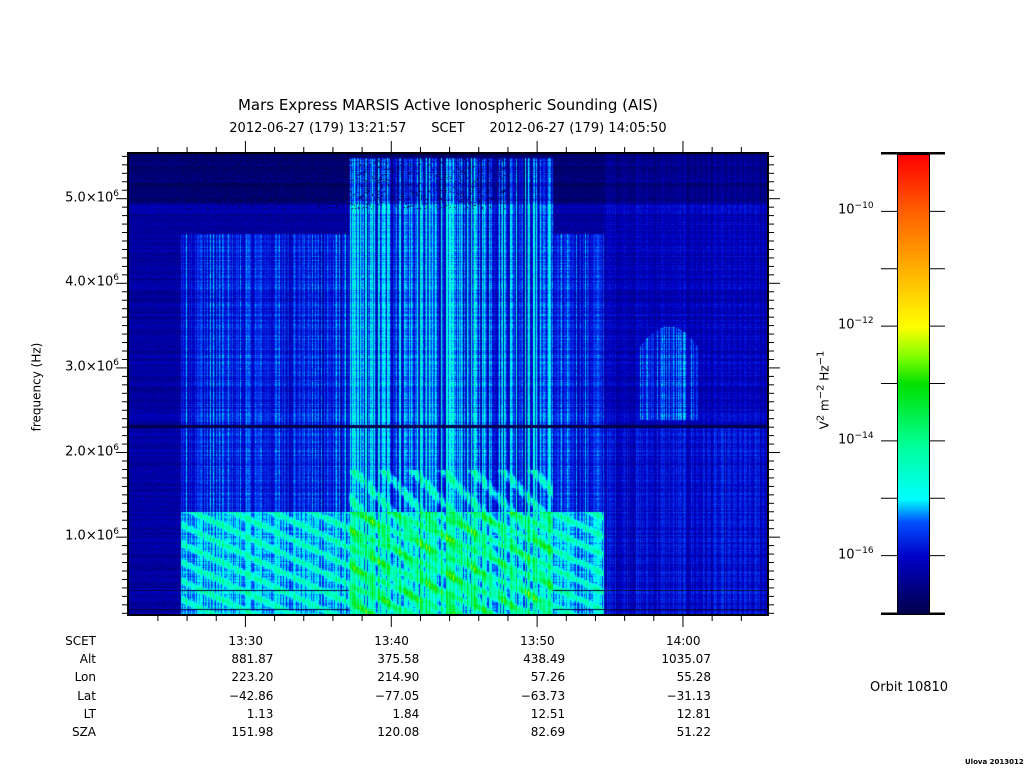  I want to click on row-label: SCET, so click(80, 641).